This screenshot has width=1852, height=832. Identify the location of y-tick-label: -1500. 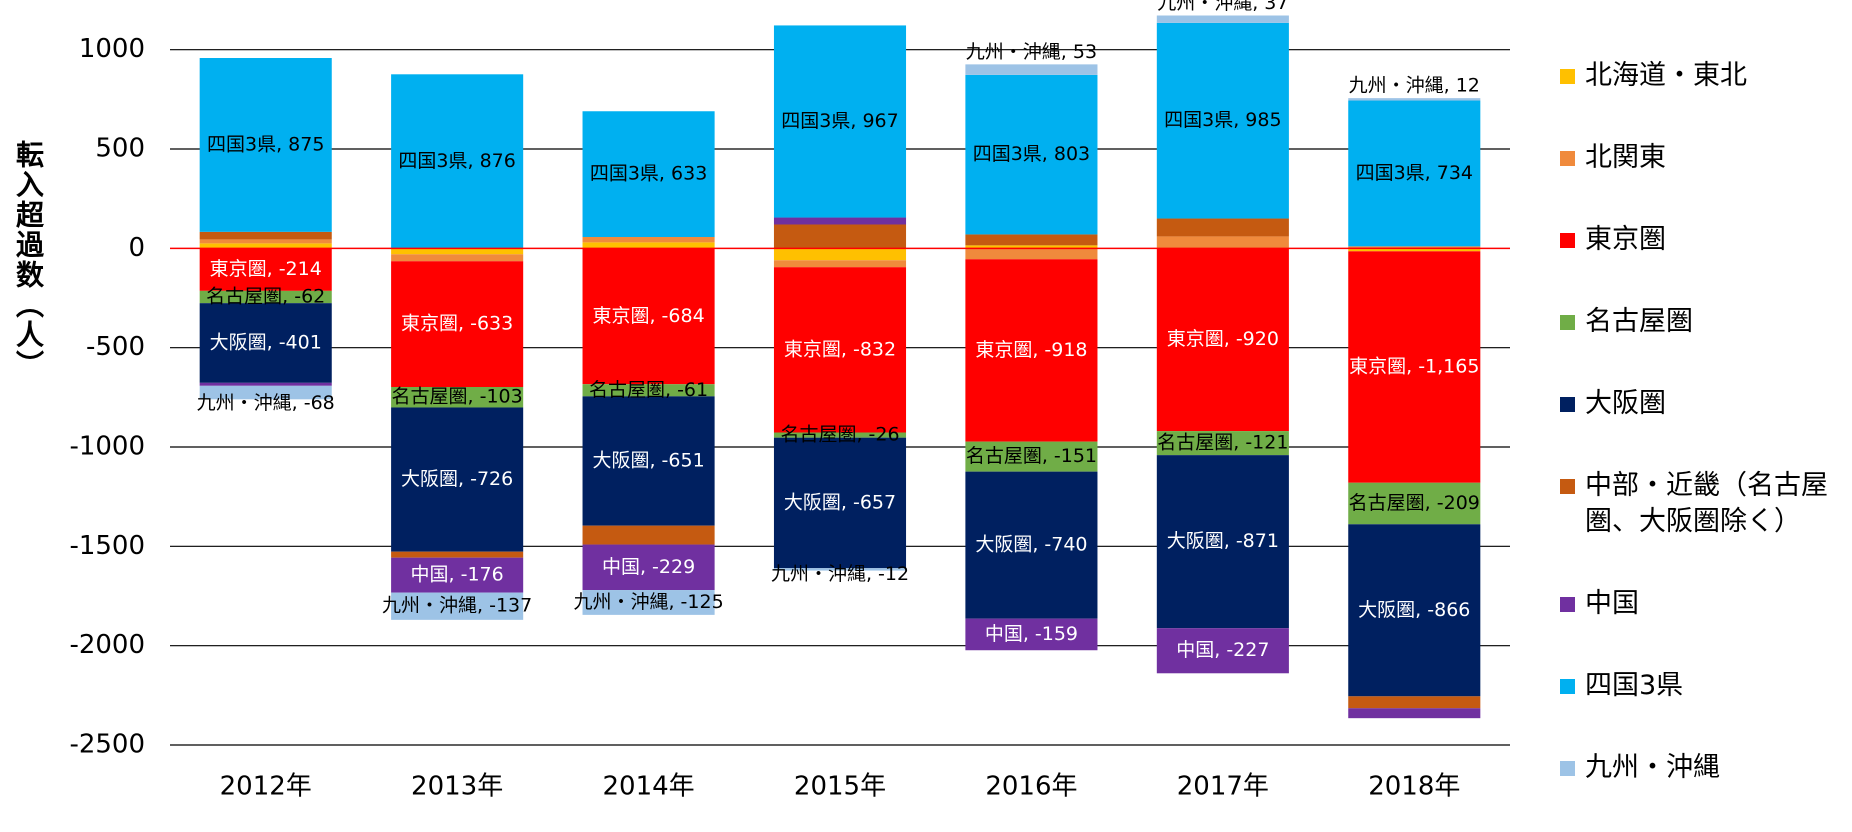
(107, 546).